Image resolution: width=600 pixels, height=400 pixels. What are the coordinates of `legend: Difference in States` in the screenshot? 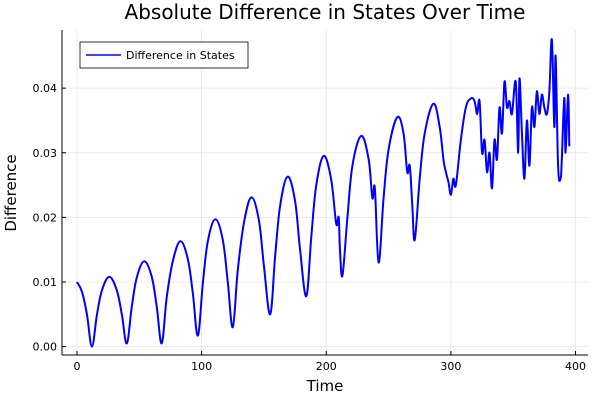 It's located at (164, 55).